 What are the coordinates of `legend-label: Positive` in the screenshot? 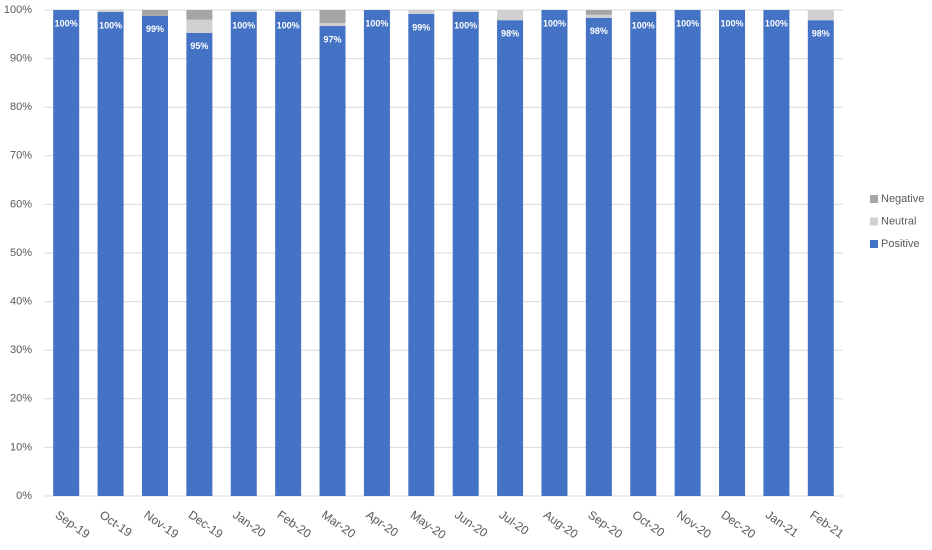 It's located at (900, 244).